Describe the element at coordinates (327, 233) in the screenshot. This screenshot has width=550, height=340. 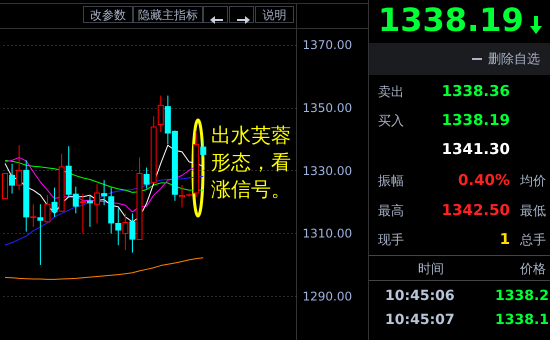
I see `y-tick-label: 1310.00` at that location.